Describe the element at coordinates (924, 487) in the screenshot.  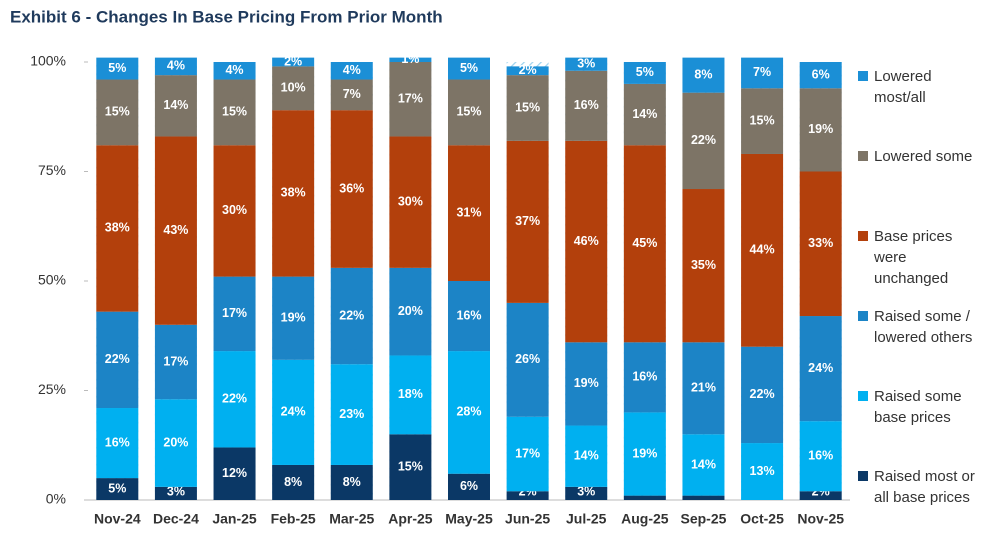
I see `legend-label: Raised most or all base prices` at that location.